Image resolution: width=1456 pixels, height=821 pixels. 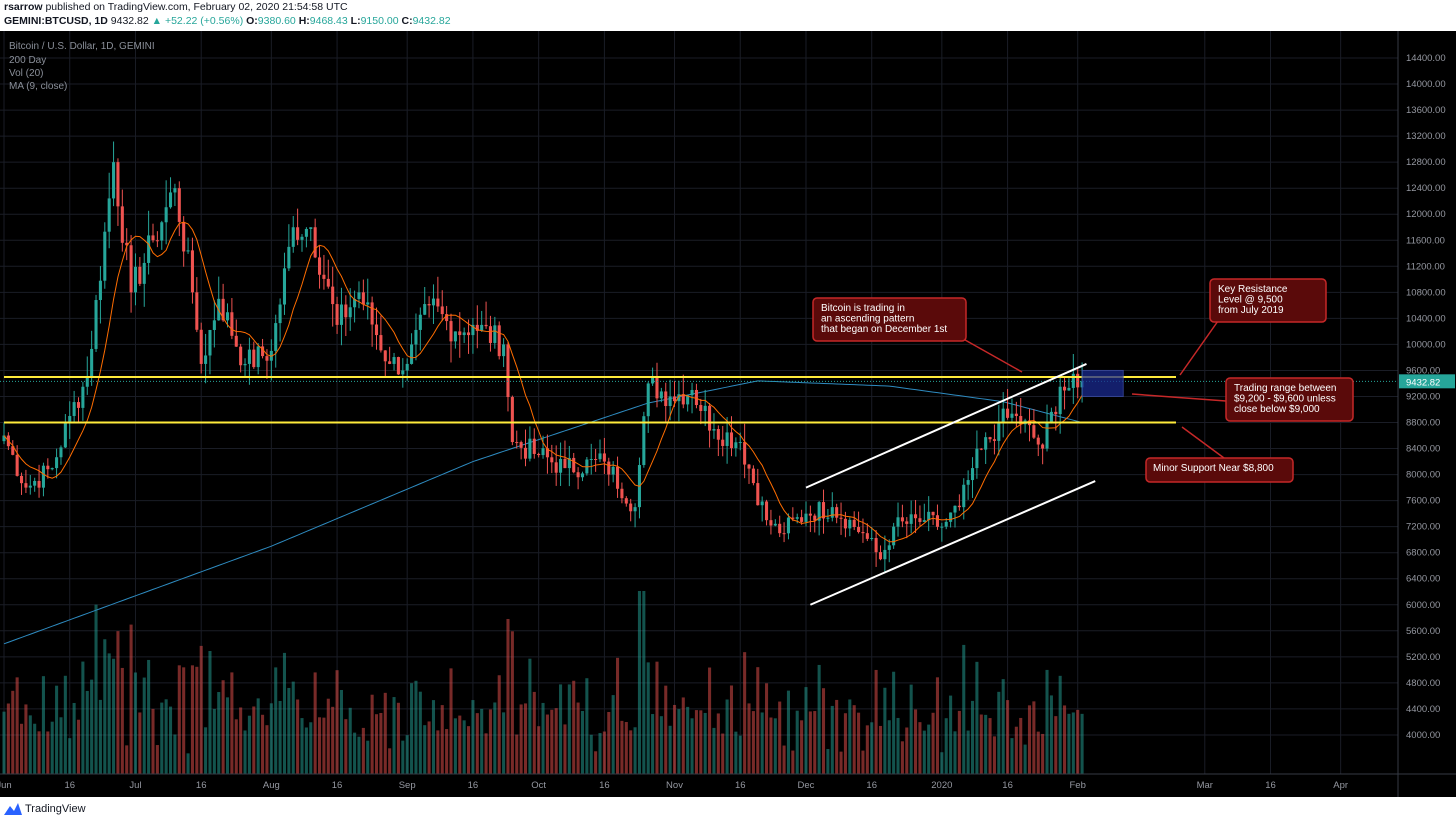 What do you see at coordinates (23, 7) in the screenshot?
I see `author-name: rsarrow` at bounding box center [23, 7].